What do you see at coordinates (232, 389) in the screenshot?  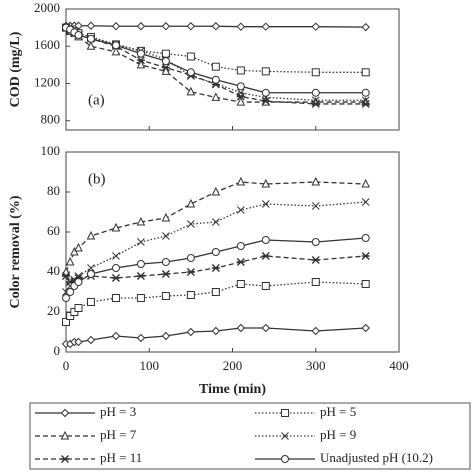 I see `x-axis-title: Time (min)` at bounding box center [232, 389].